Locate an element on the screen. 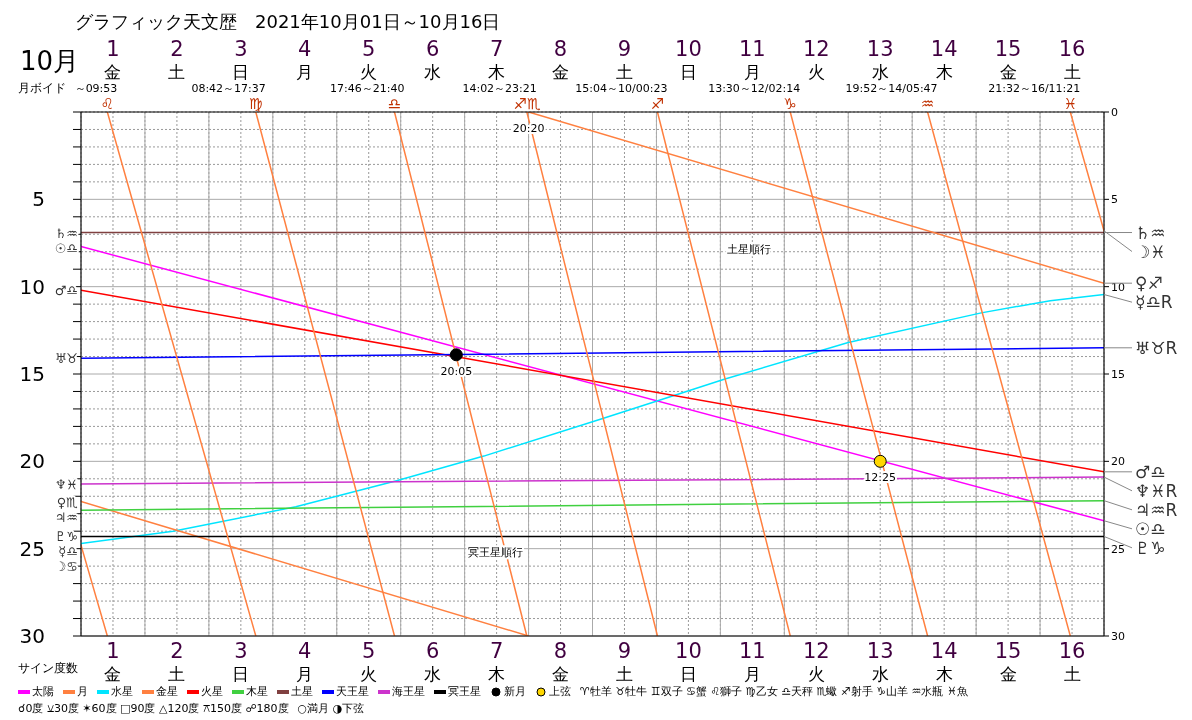  x2-tick-label: 2 土 is located at coordinates (177, 59).